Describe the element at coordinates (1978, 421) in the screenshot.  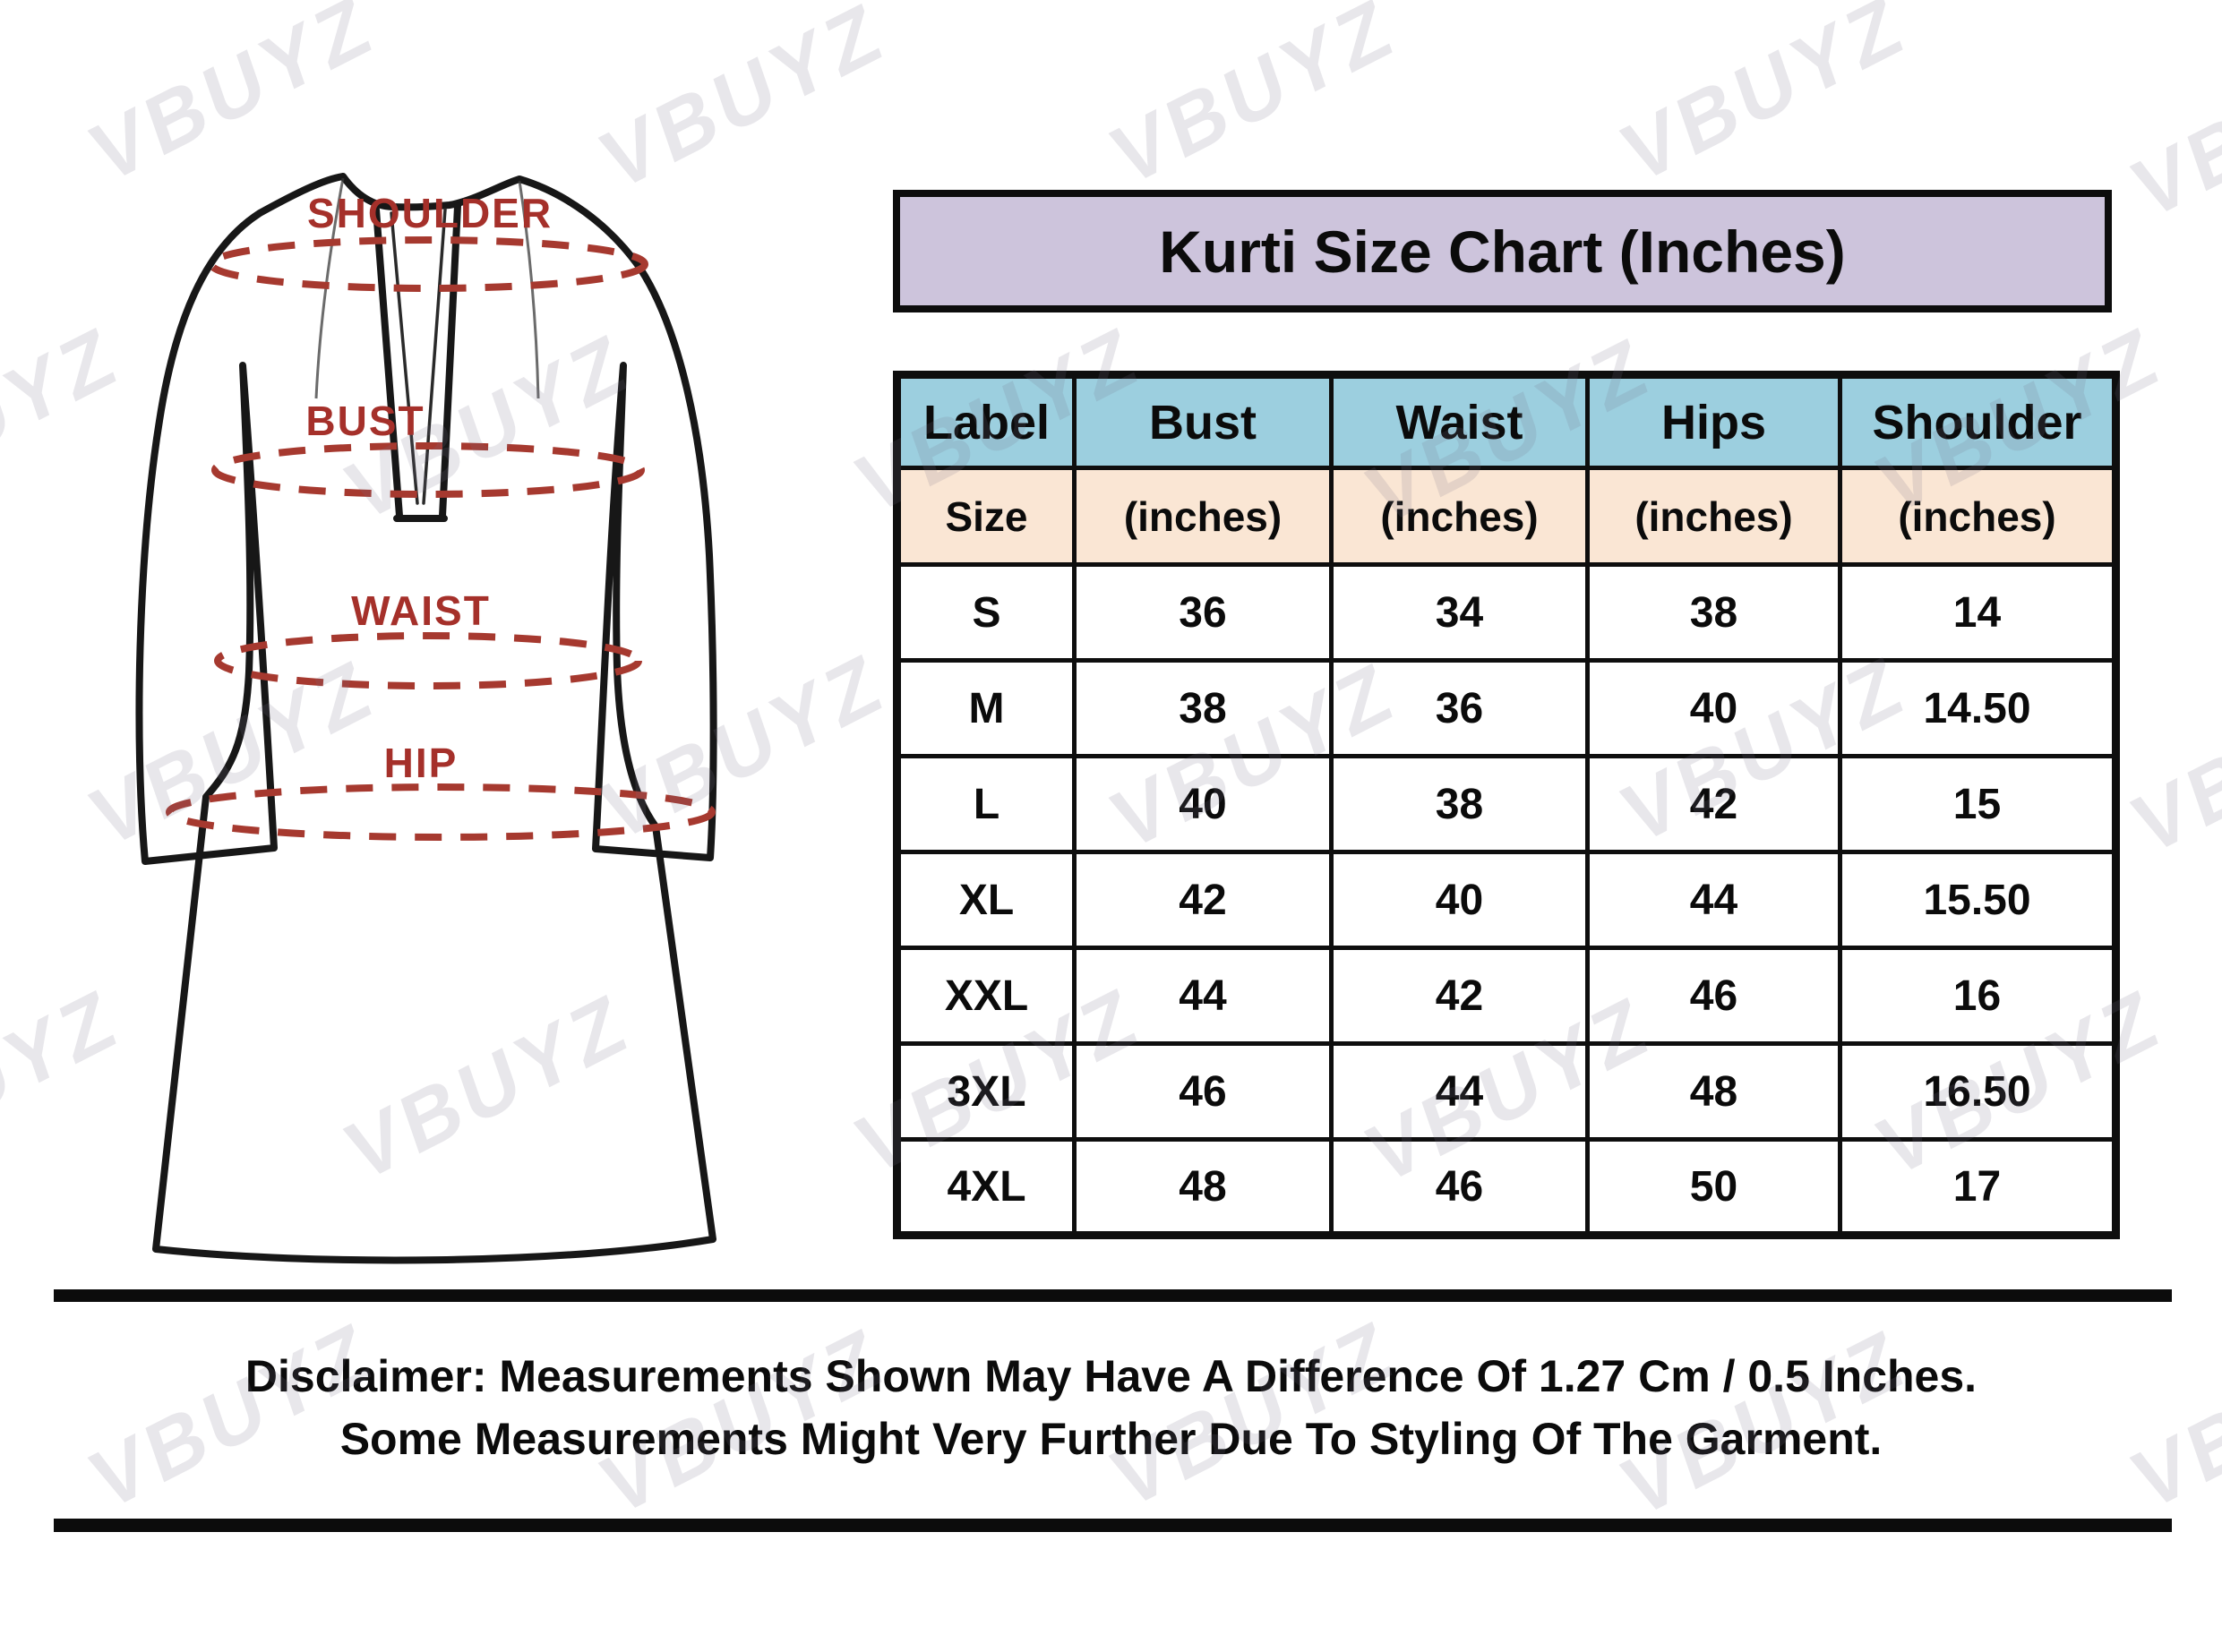
I see `col-header-shoulder: Shoulder` at that location.